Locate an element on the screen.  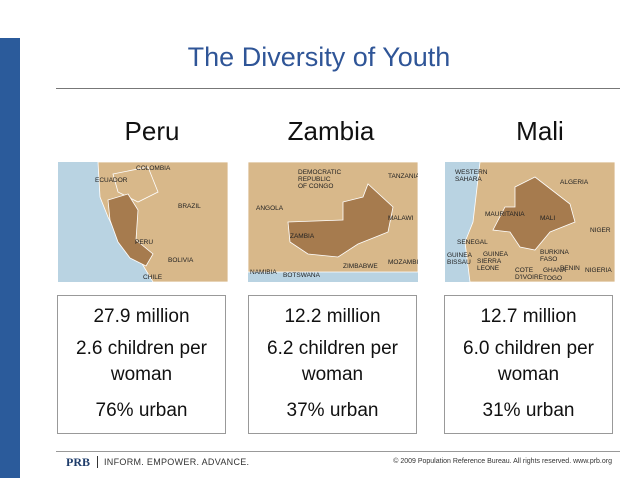
stat: 12.7 million is located at coordinates (528, 316).